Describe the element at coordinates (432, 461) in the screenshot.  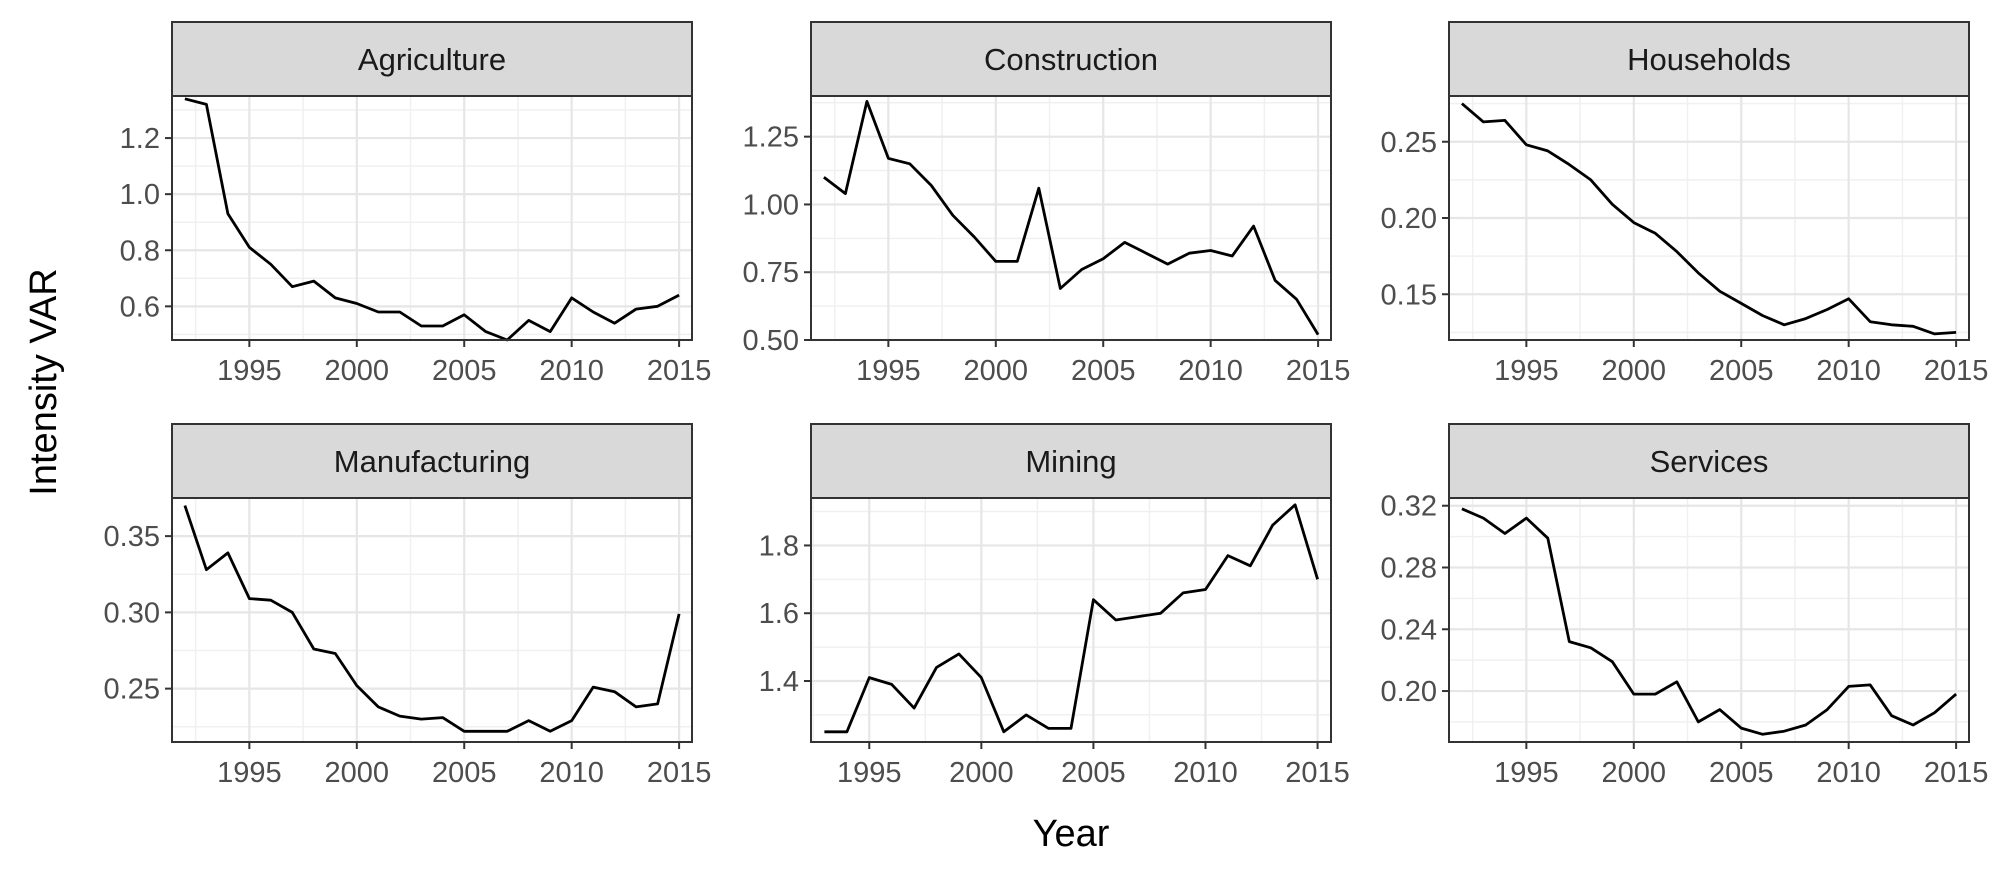
I see `facet-strip-label: Manufacturing` at that location.